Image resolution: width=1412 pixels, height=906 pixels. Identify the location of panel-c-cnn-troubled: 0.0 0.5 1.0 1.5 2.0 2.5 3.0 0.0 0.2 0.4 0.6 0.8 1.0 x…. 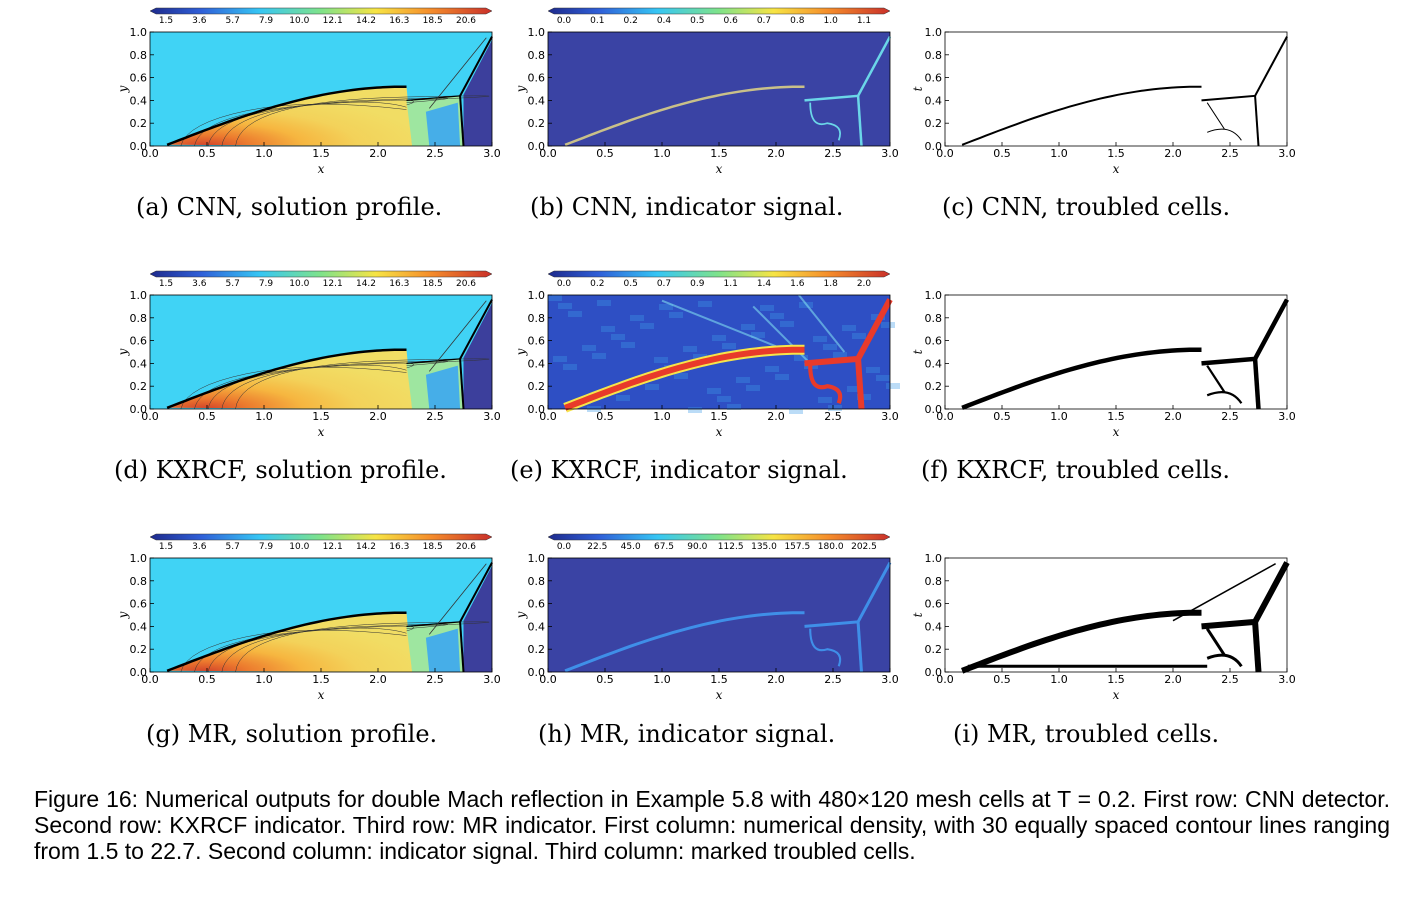
(1105, 91).